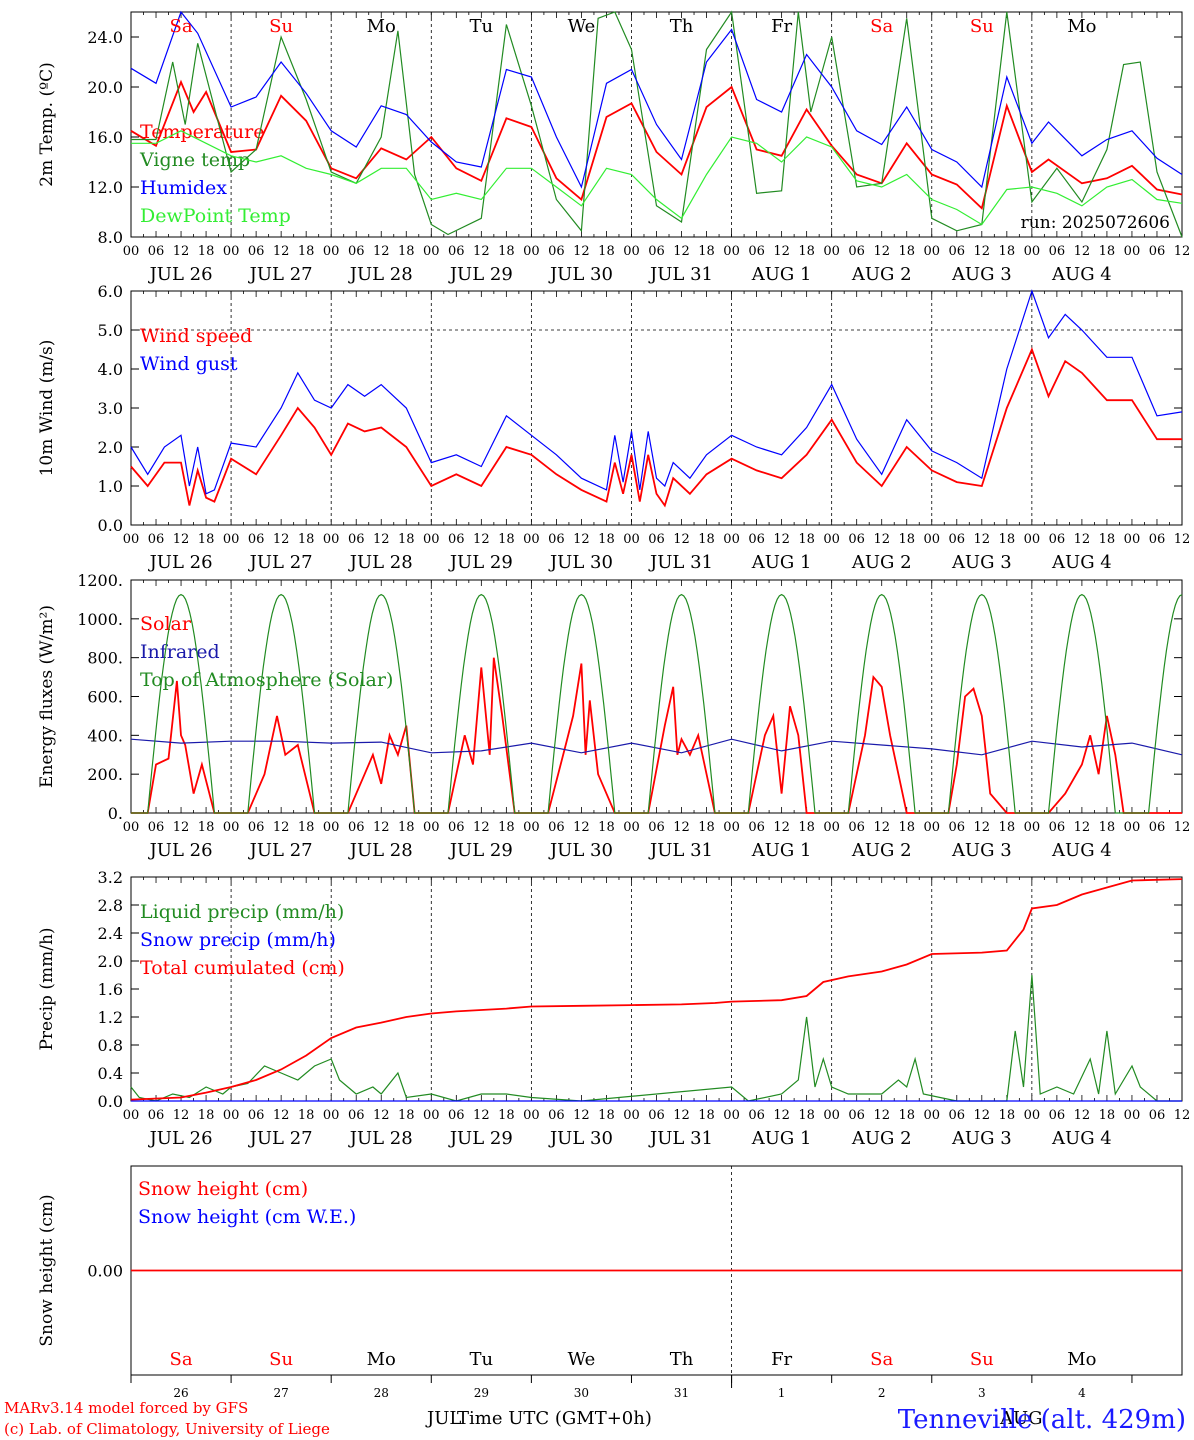 This screenshot has width=1194, height=1440. Describe the element at coordinates (981, 274) in the screenshot. I see `date-label: AUG 3` at that location.